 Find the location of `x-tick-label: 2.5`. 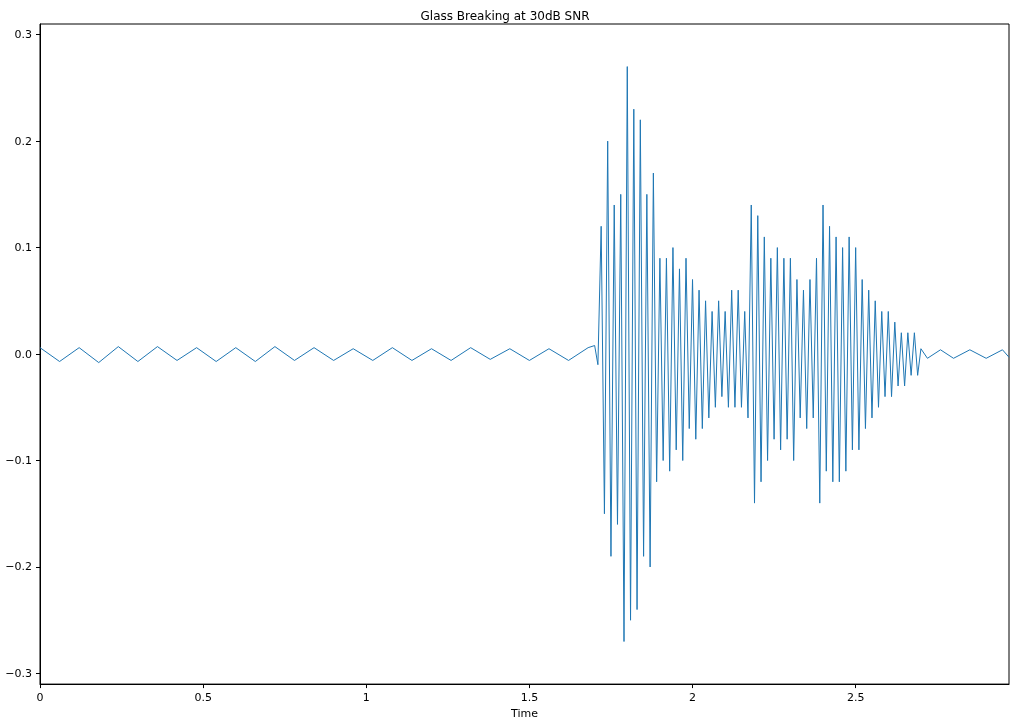

x-tick-label: 2.5 is located at coordinates (855, 698).